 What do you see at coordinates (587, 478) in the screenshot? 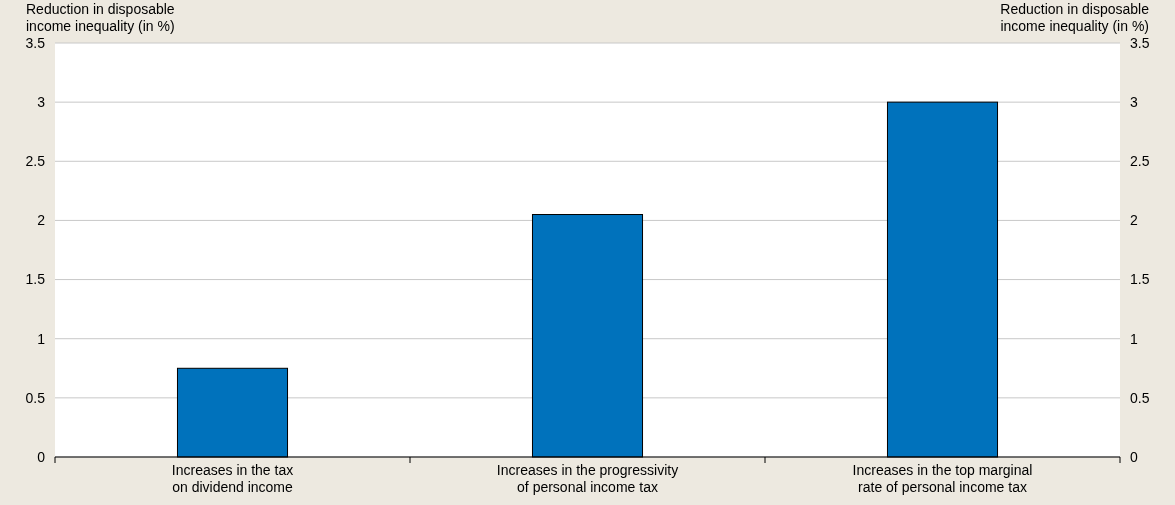
I see `x-tick-label: Increases in the progressivity of personal income tax` at bounding box center [587, 478].